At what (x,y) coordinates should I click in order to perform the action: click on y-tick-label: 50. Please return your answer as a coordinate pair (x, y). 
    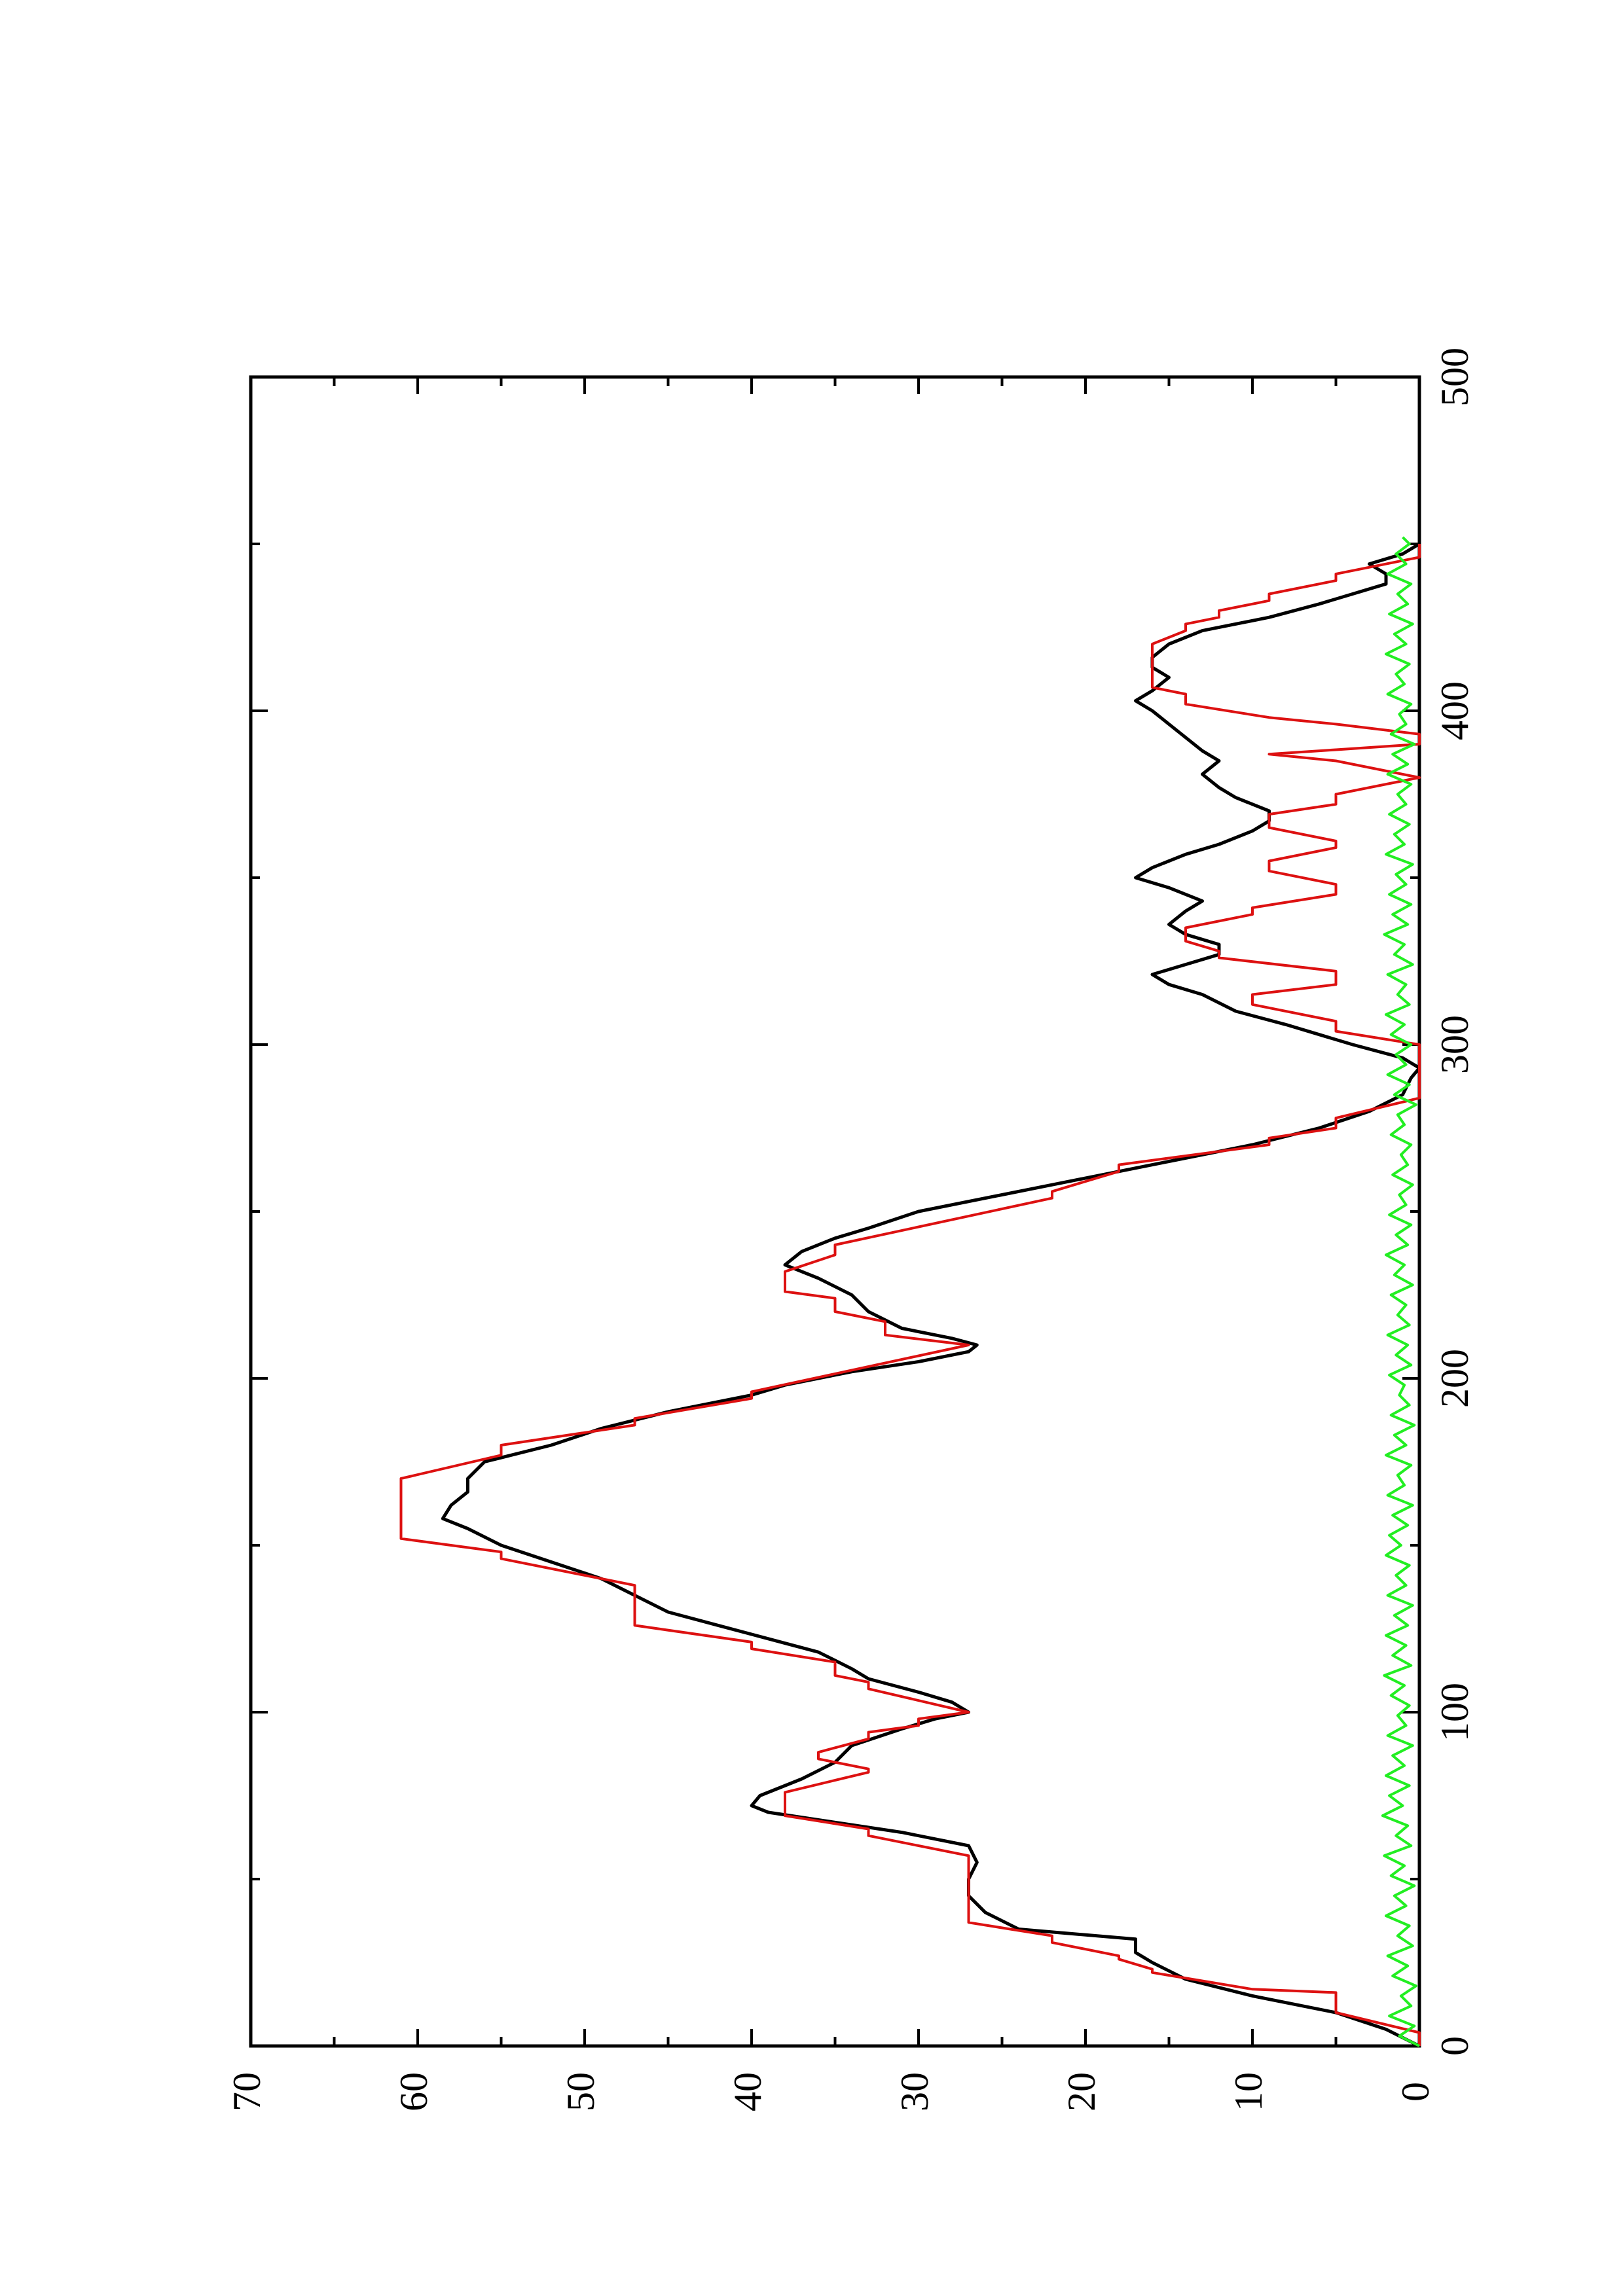
    Looking at the image, I should click on (580, 2091).